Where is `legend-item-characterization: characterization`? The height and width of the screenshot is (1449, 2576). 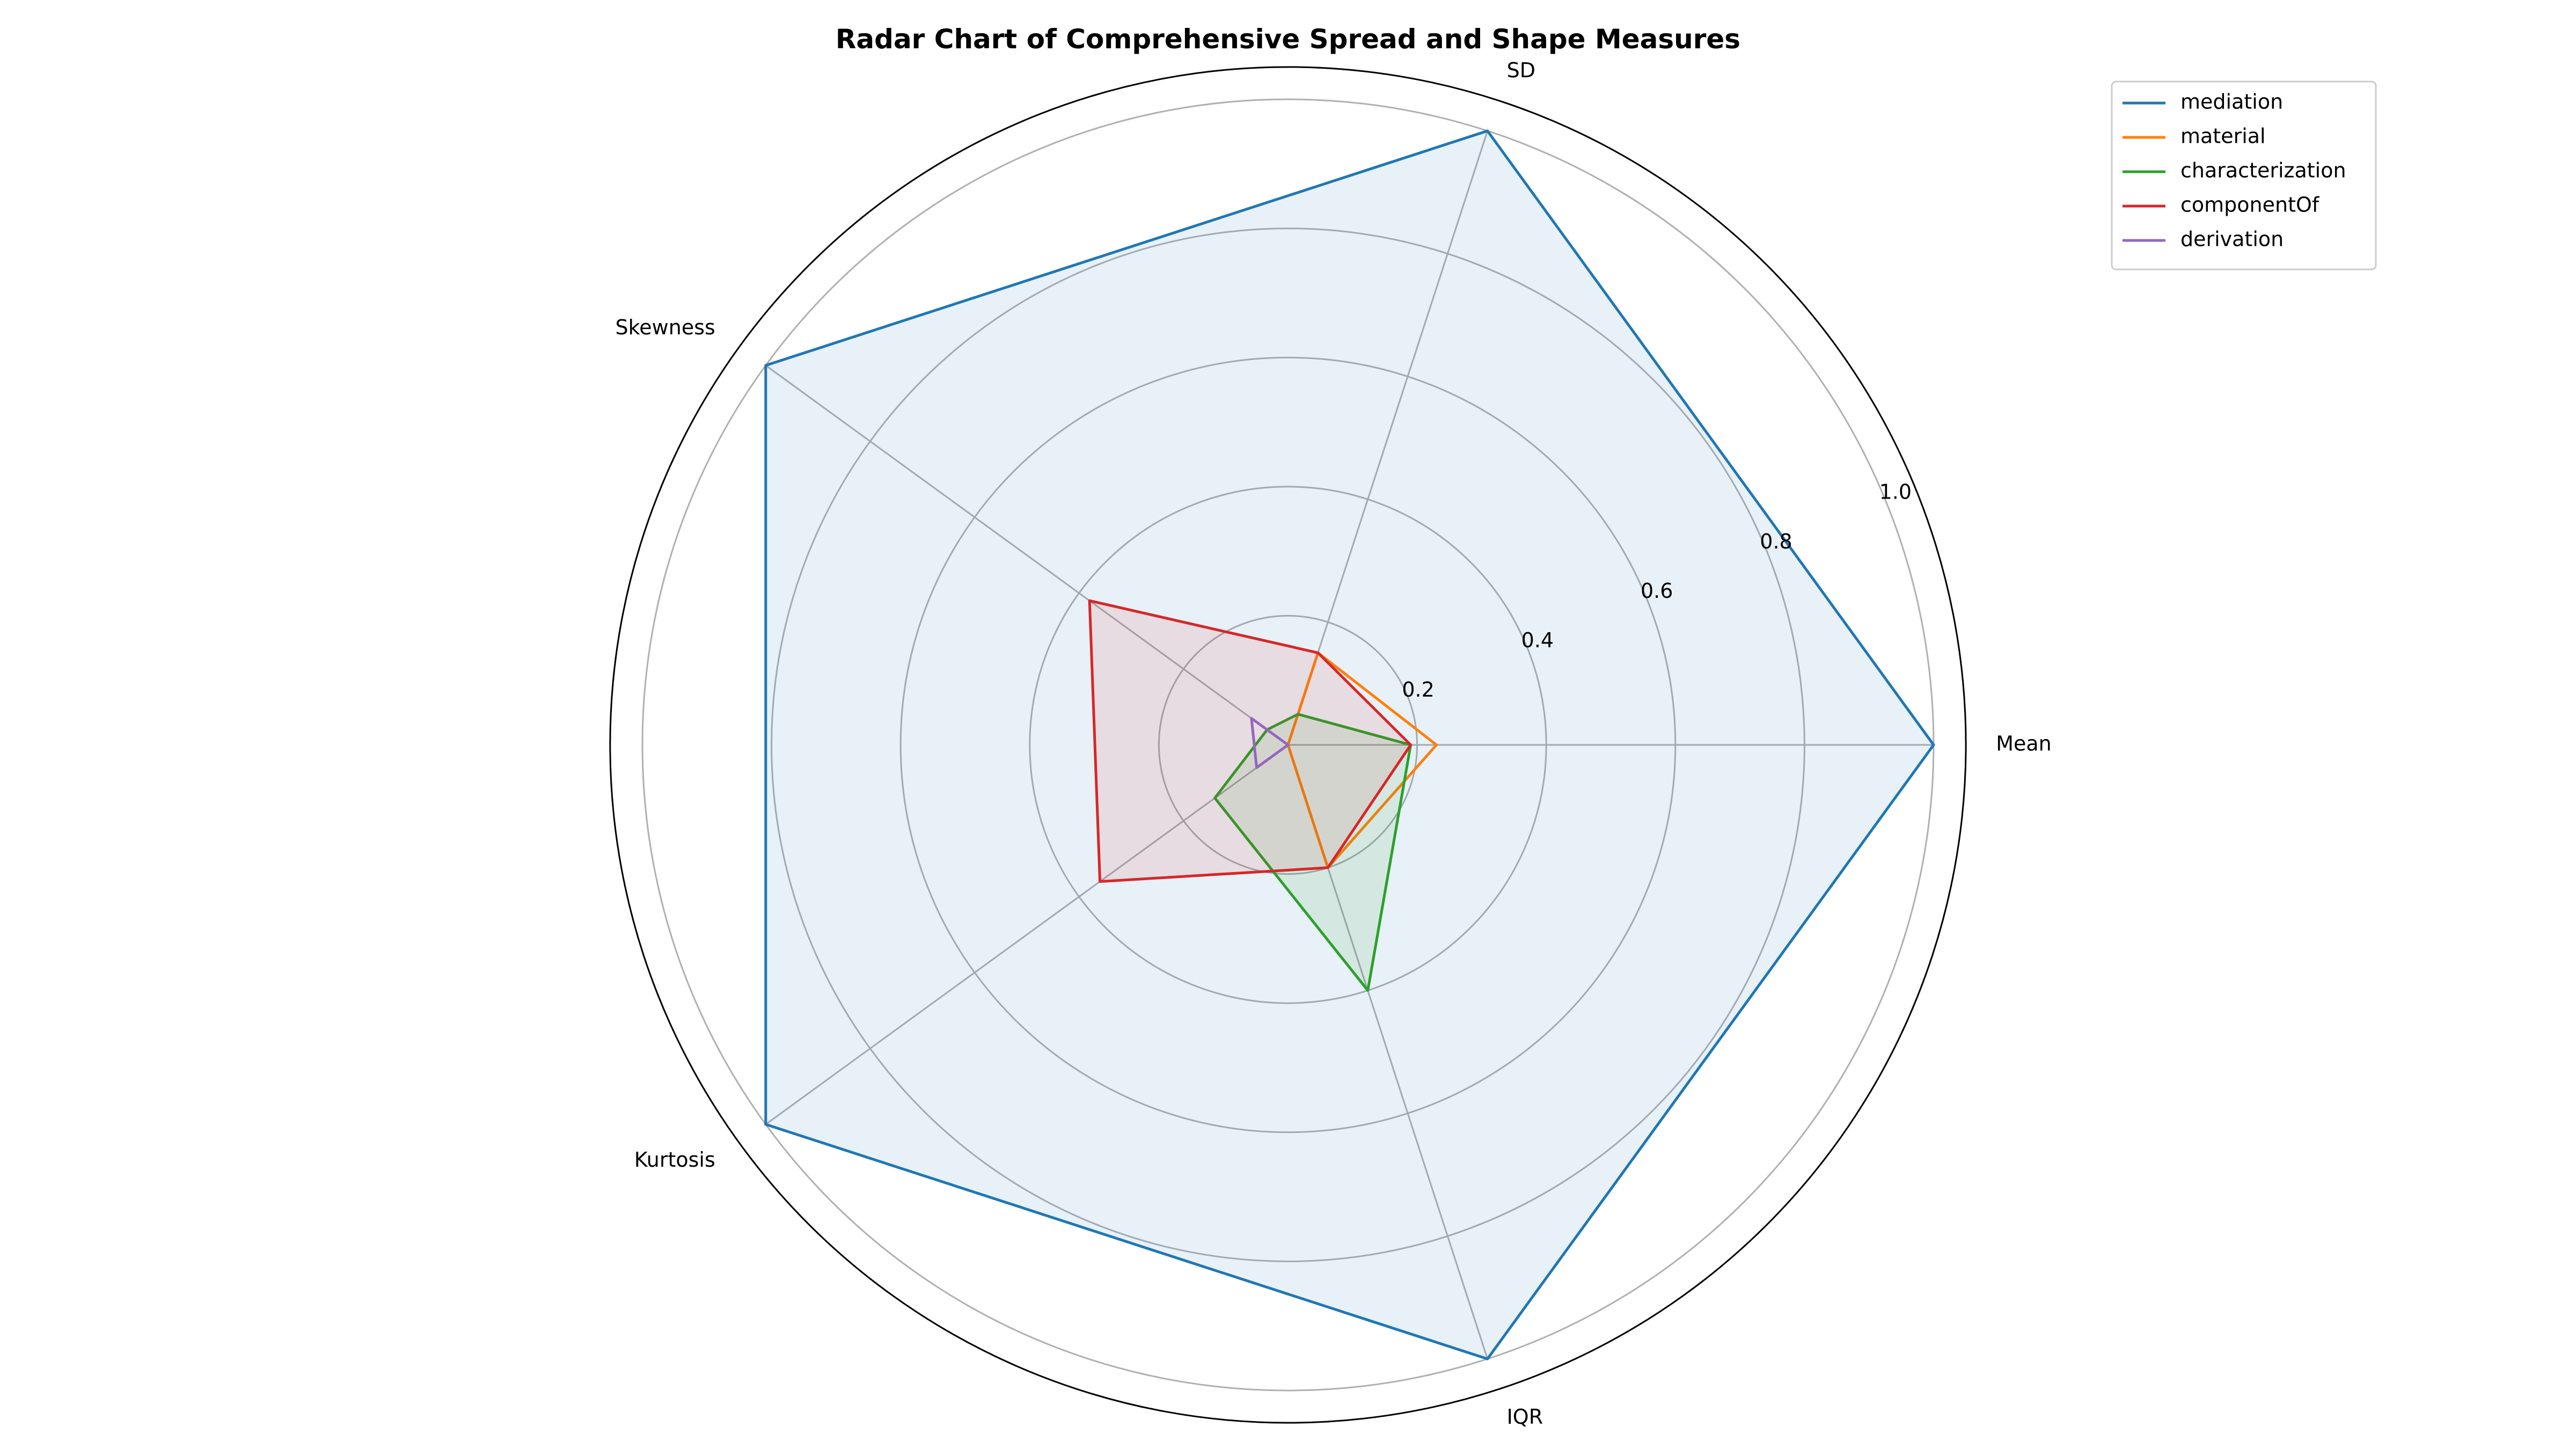
legend-item-characterization: characterization is located at coordinates (2234, 170).